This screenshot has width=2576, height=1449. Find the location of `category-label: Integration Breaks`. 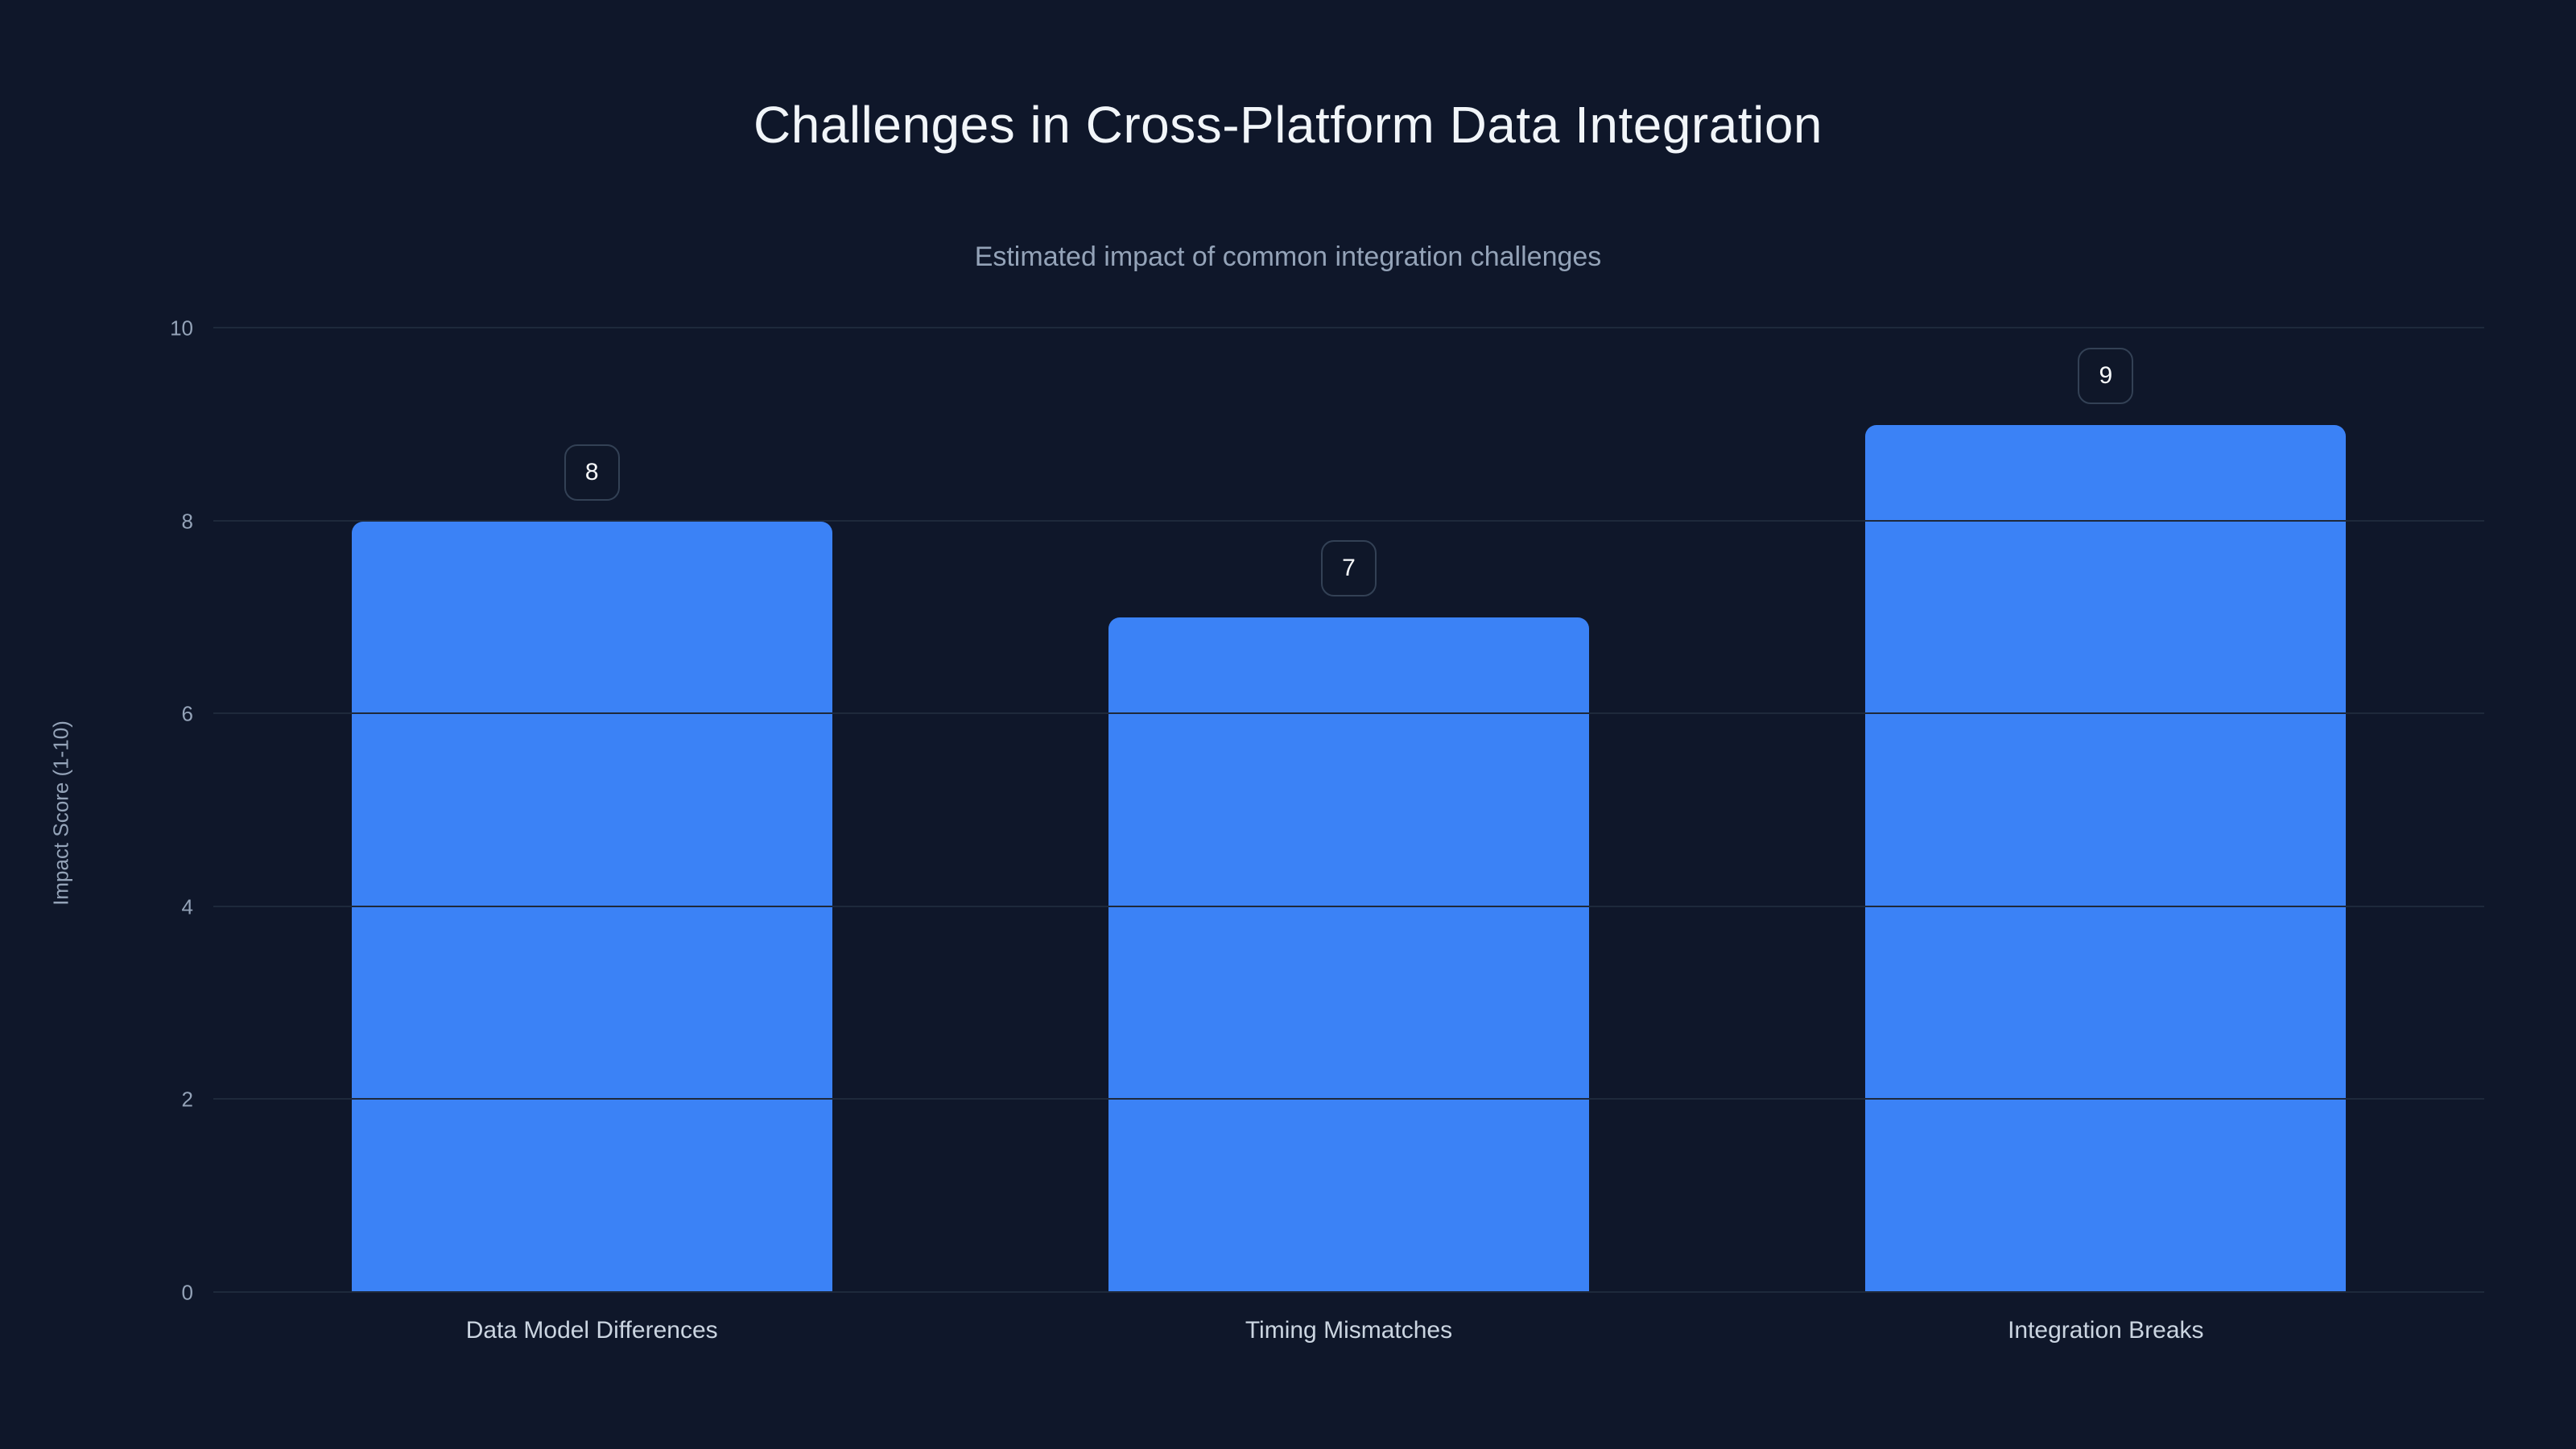

category-label: Integration Breaks is located at coordinates (2106, 1330).